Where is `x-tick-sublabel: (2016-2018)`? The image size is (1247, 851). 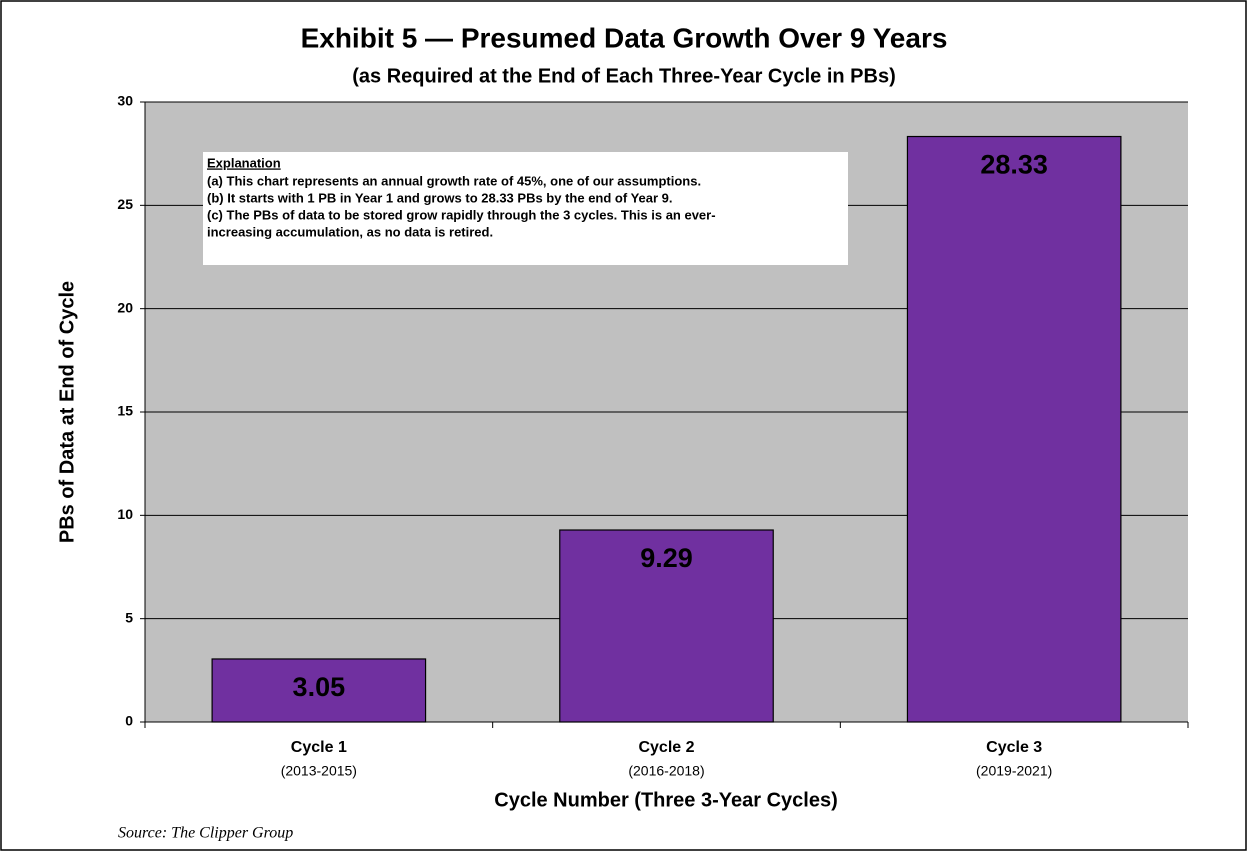
x-tick-sublabel: (2016-2018) is located at coordinates (666, 771).